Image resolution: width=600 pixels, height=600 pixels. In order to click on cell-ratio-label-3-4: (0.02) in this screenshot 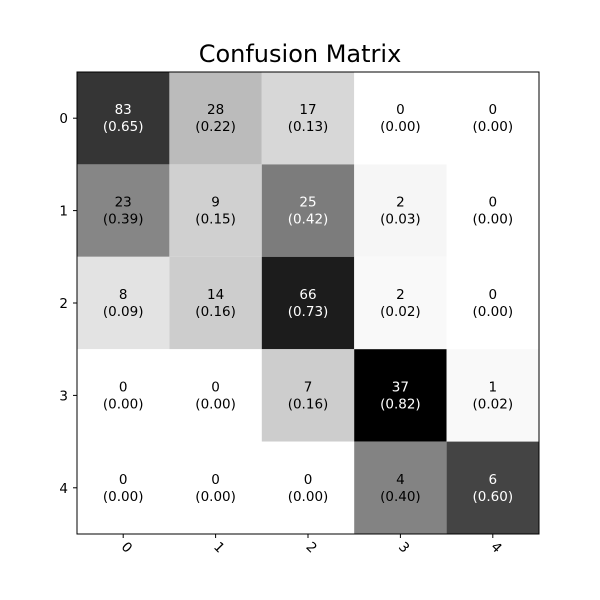, I will do `click(493, 404)`.